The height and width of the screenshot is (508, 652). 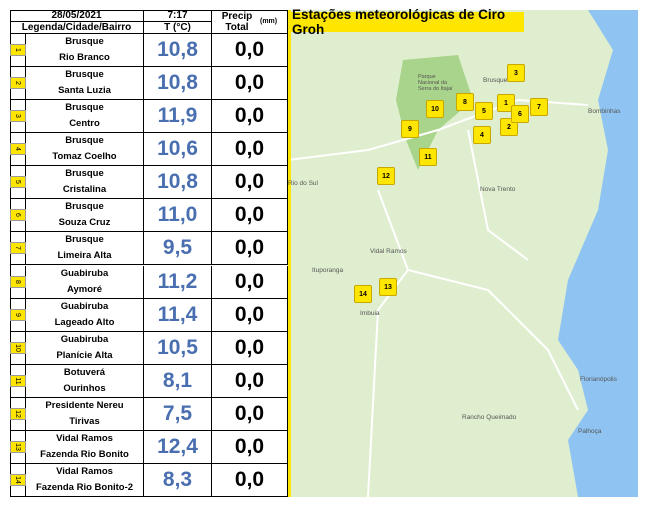 I want to click on row-location: Botuverá Ourinhos, so click(x=85, y=381).